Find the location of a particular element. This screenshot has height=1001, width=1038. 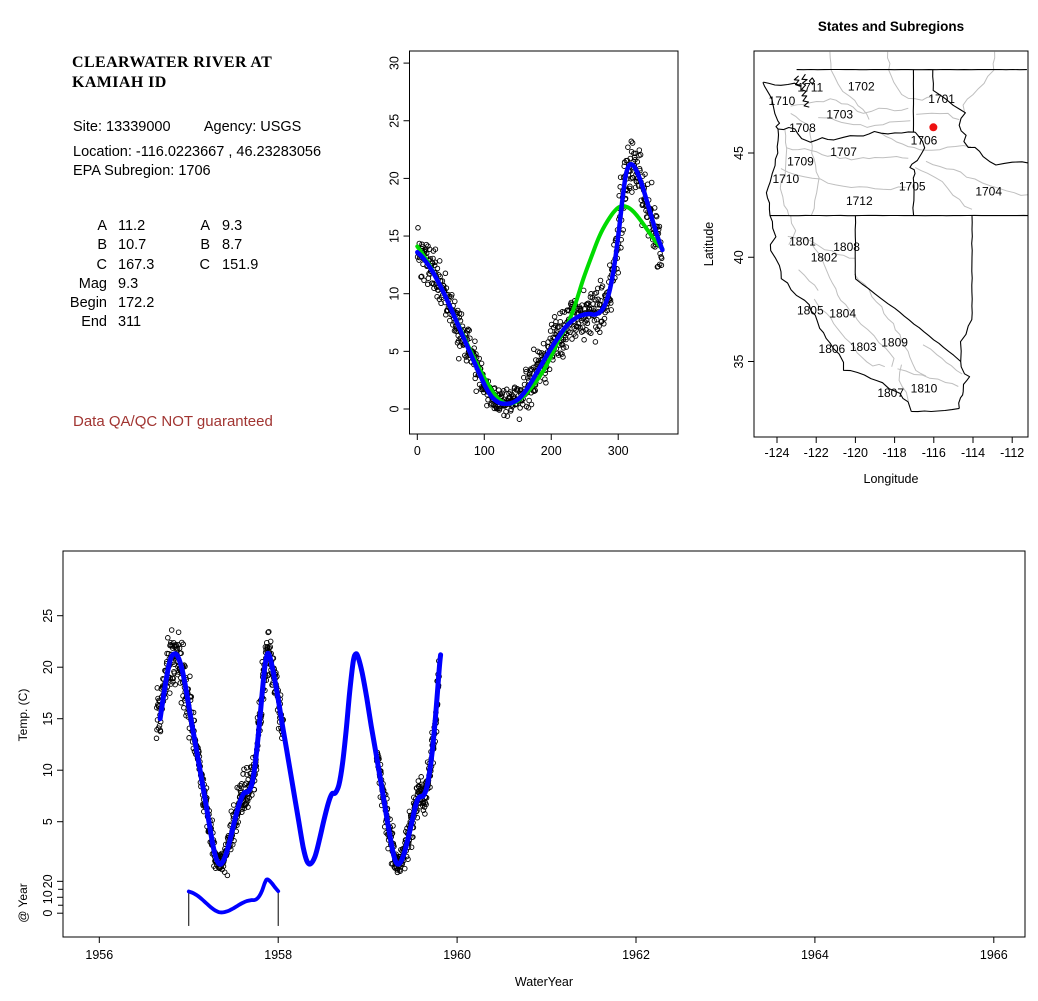

site-agency-line: Site: 13339000 Agency: USGS is located at coordinates (187, 127).